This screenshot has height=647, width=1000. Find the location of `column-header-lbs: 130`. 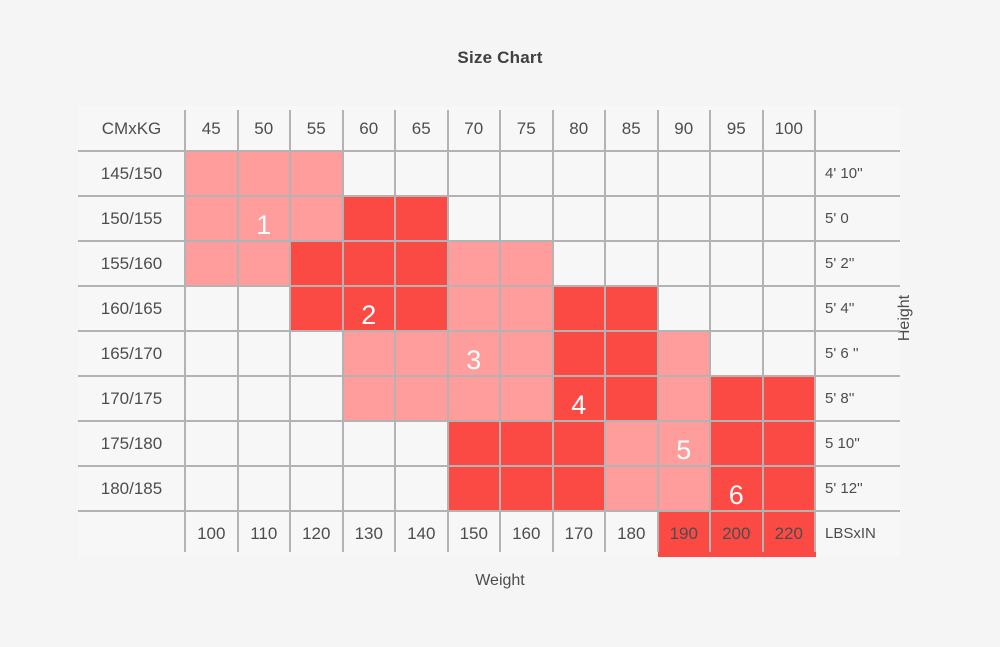

column-header-lbs: 130 is located at coordinates (368, 533).